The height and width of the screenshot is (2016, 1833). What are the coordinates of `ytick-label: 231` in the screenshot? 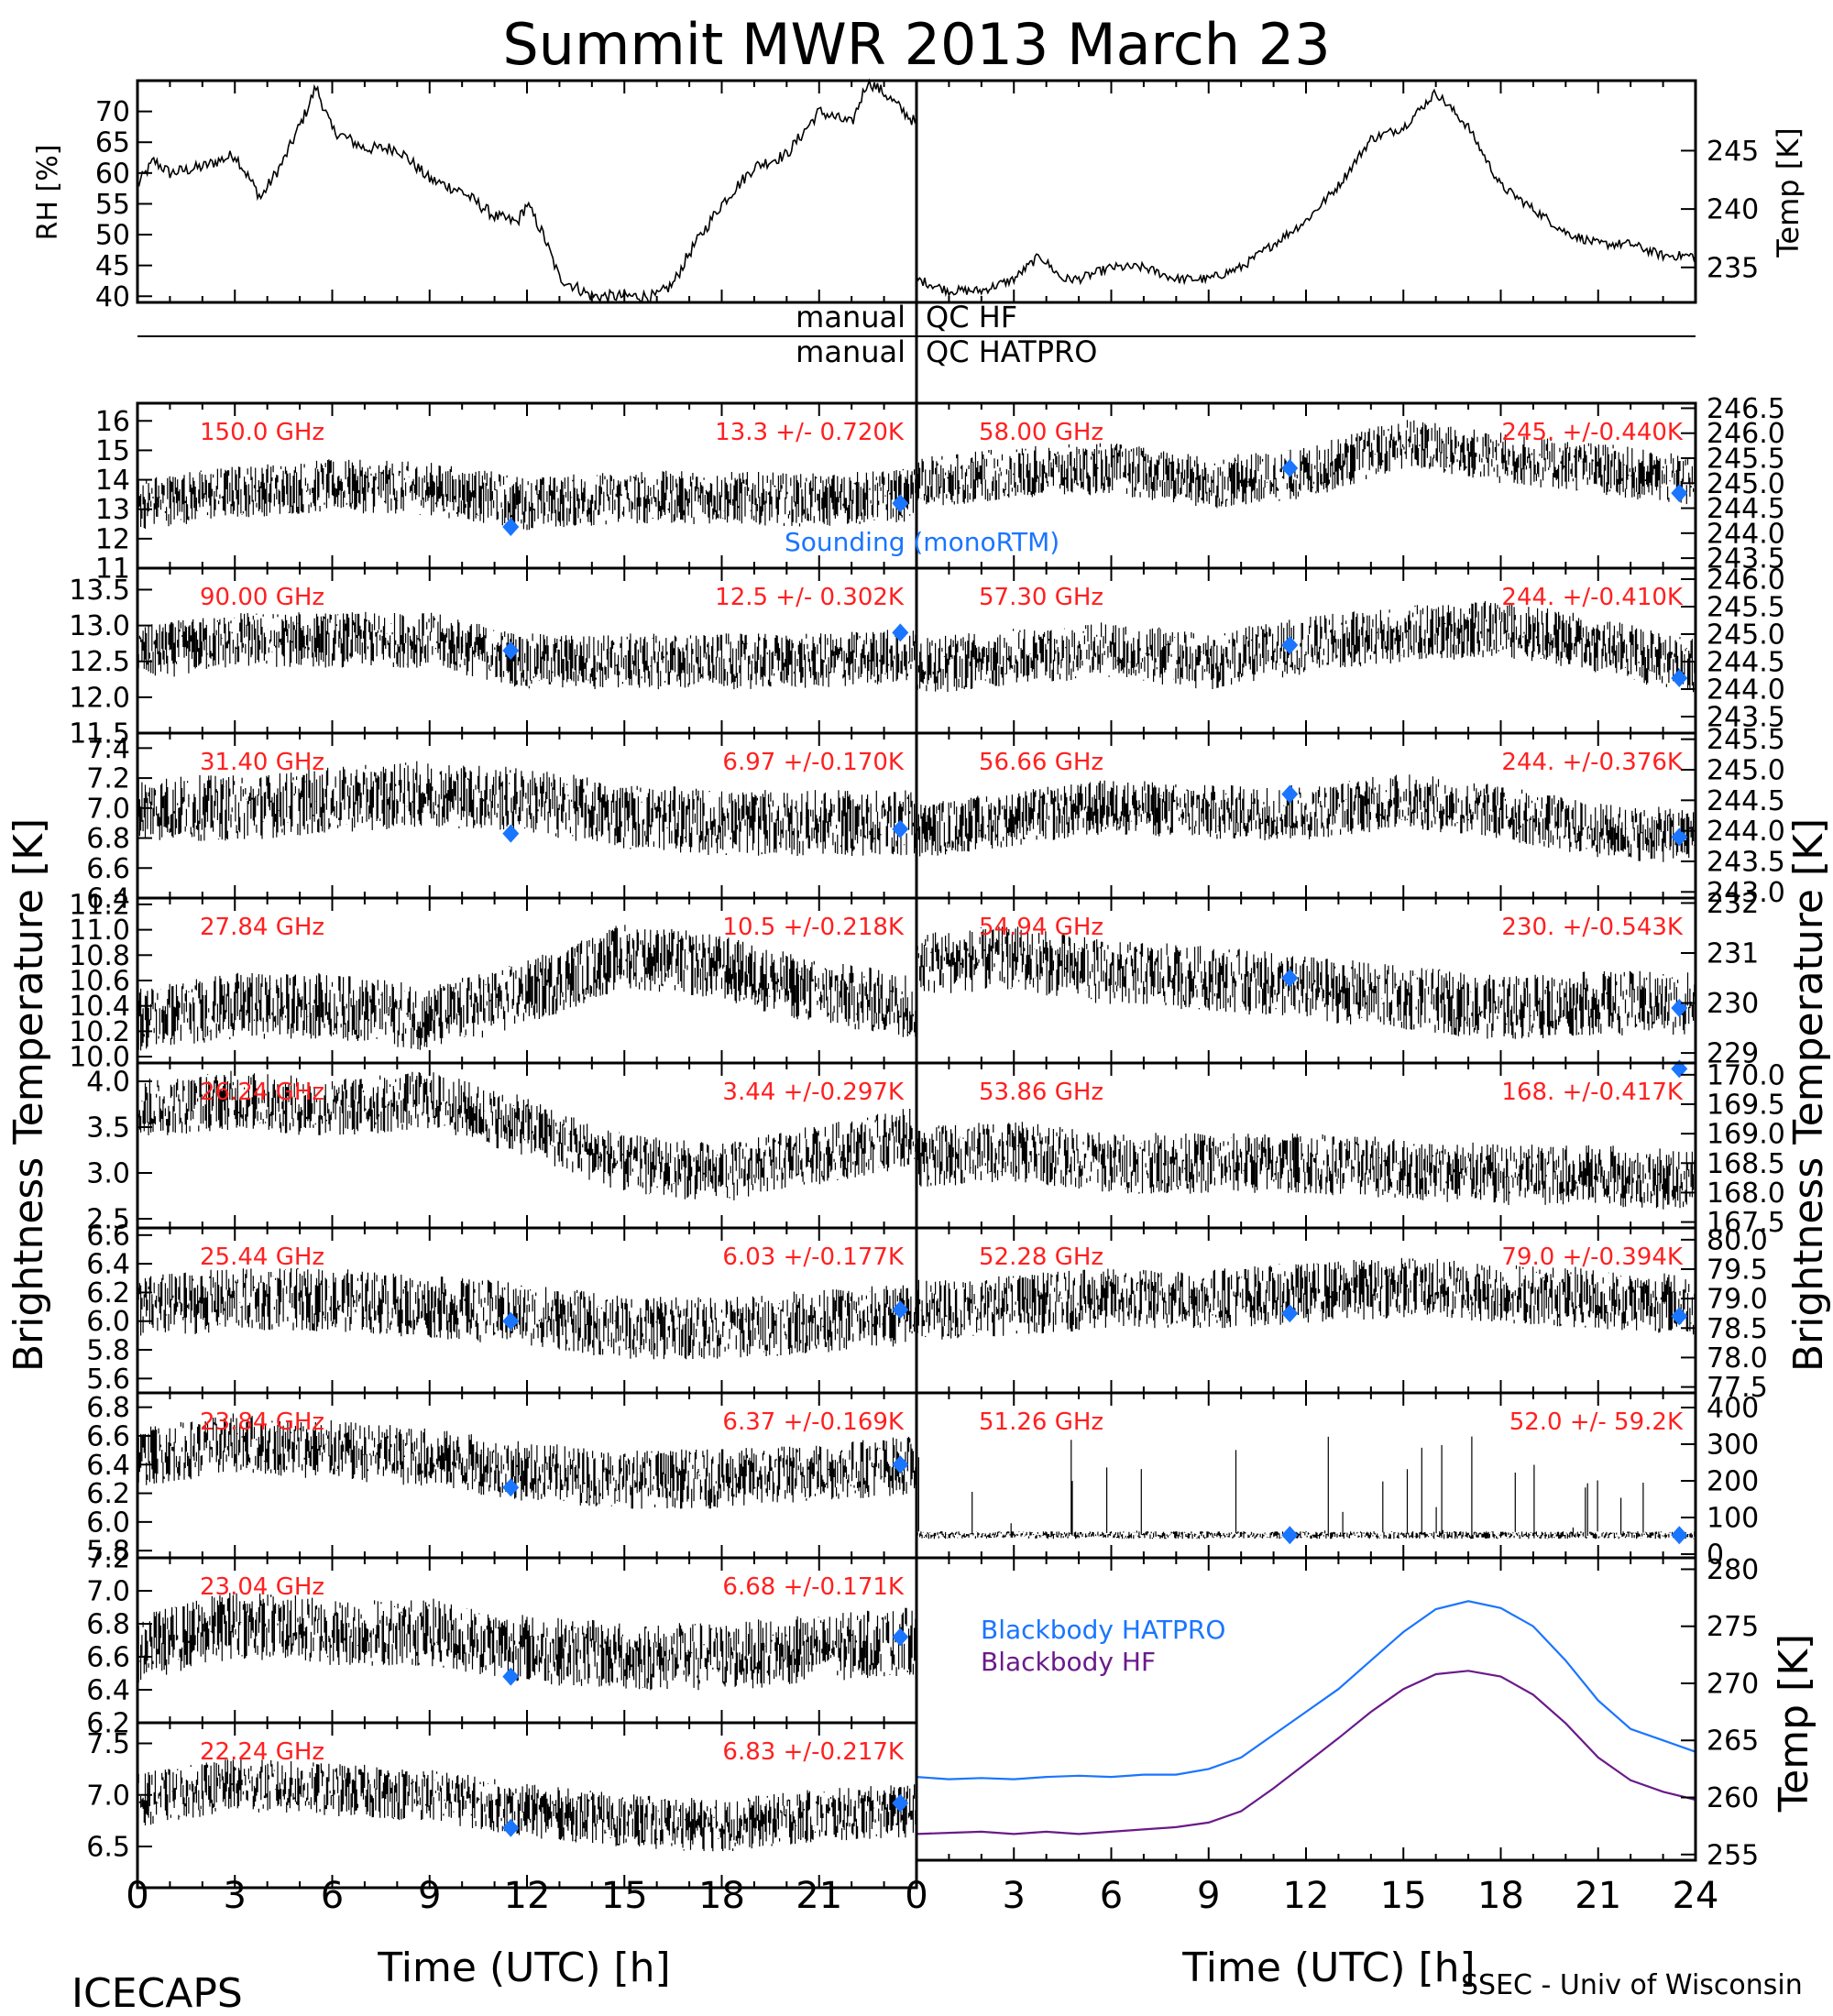 It's located at (1733, 954).